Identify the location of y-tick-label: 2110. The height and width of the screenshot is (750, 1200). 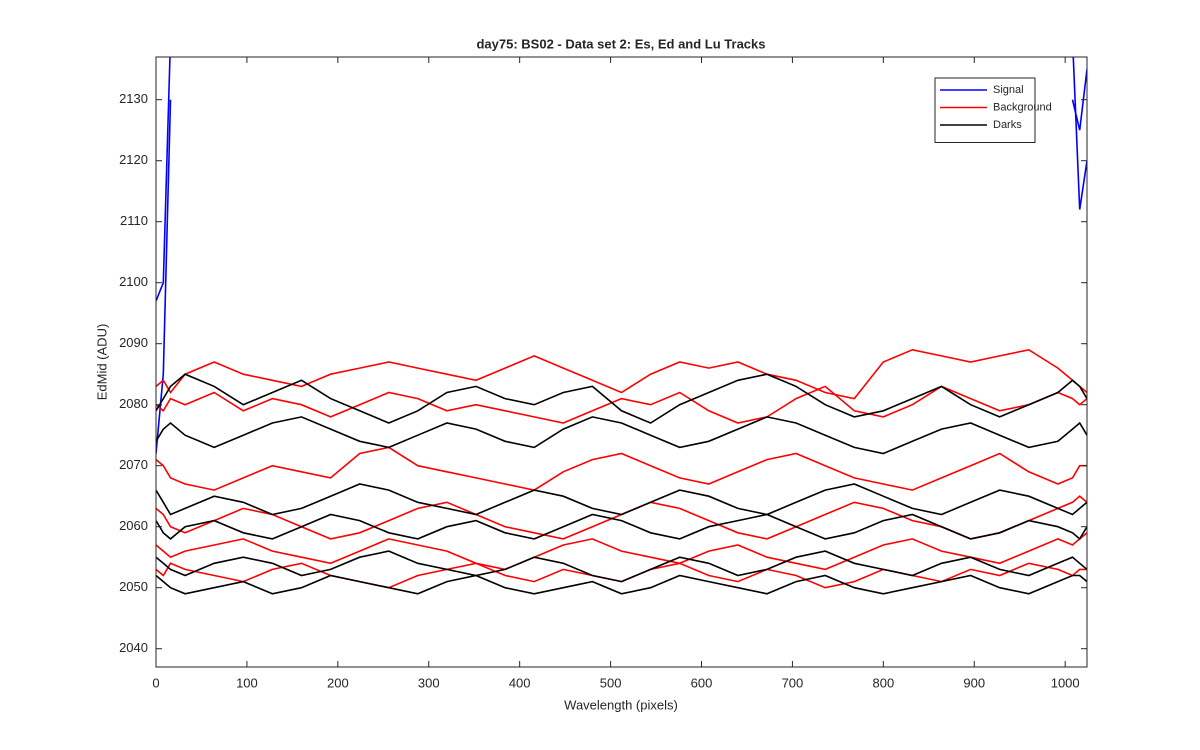
(134, 220).